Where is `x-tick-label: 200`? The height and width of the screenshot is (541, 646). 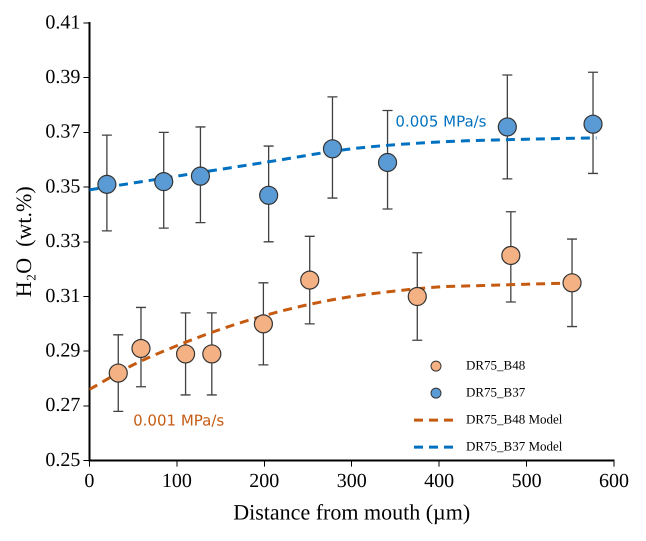 x-tick-label: 200 is located at coordinates (264, 481).